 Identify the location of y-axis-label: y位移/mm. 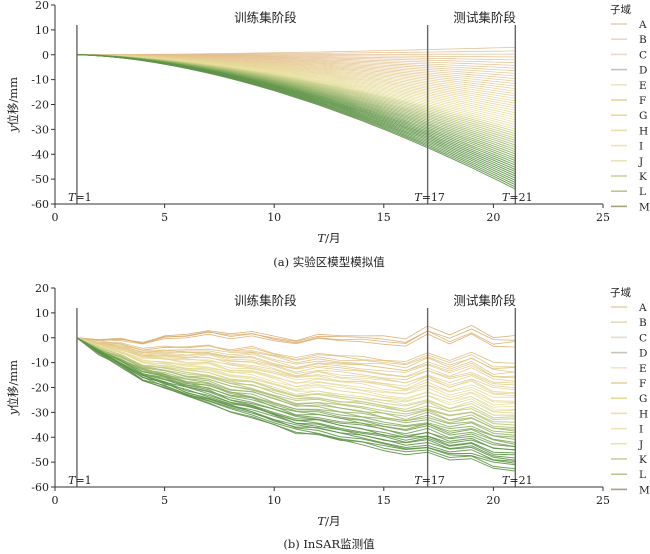
(13, 388).